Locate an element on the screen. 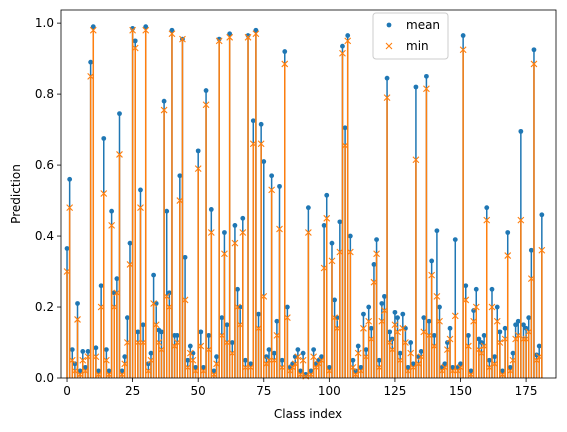 The height and width of the screenshot is (432, 567). y-tick-label: 0.0 is located at coordinates (44, 378).